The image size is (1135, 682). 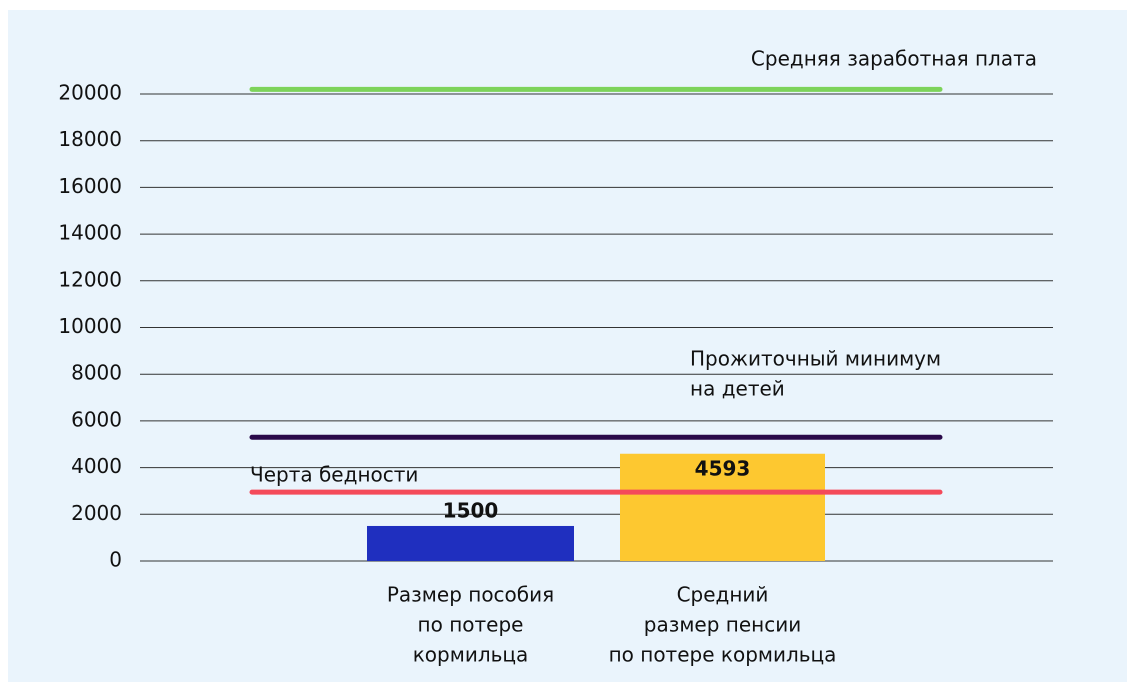 What do you see at coordinates (96, 419) in the screenshot?
I see `y-tick-label: 6000` at bounding box center [96, 419].